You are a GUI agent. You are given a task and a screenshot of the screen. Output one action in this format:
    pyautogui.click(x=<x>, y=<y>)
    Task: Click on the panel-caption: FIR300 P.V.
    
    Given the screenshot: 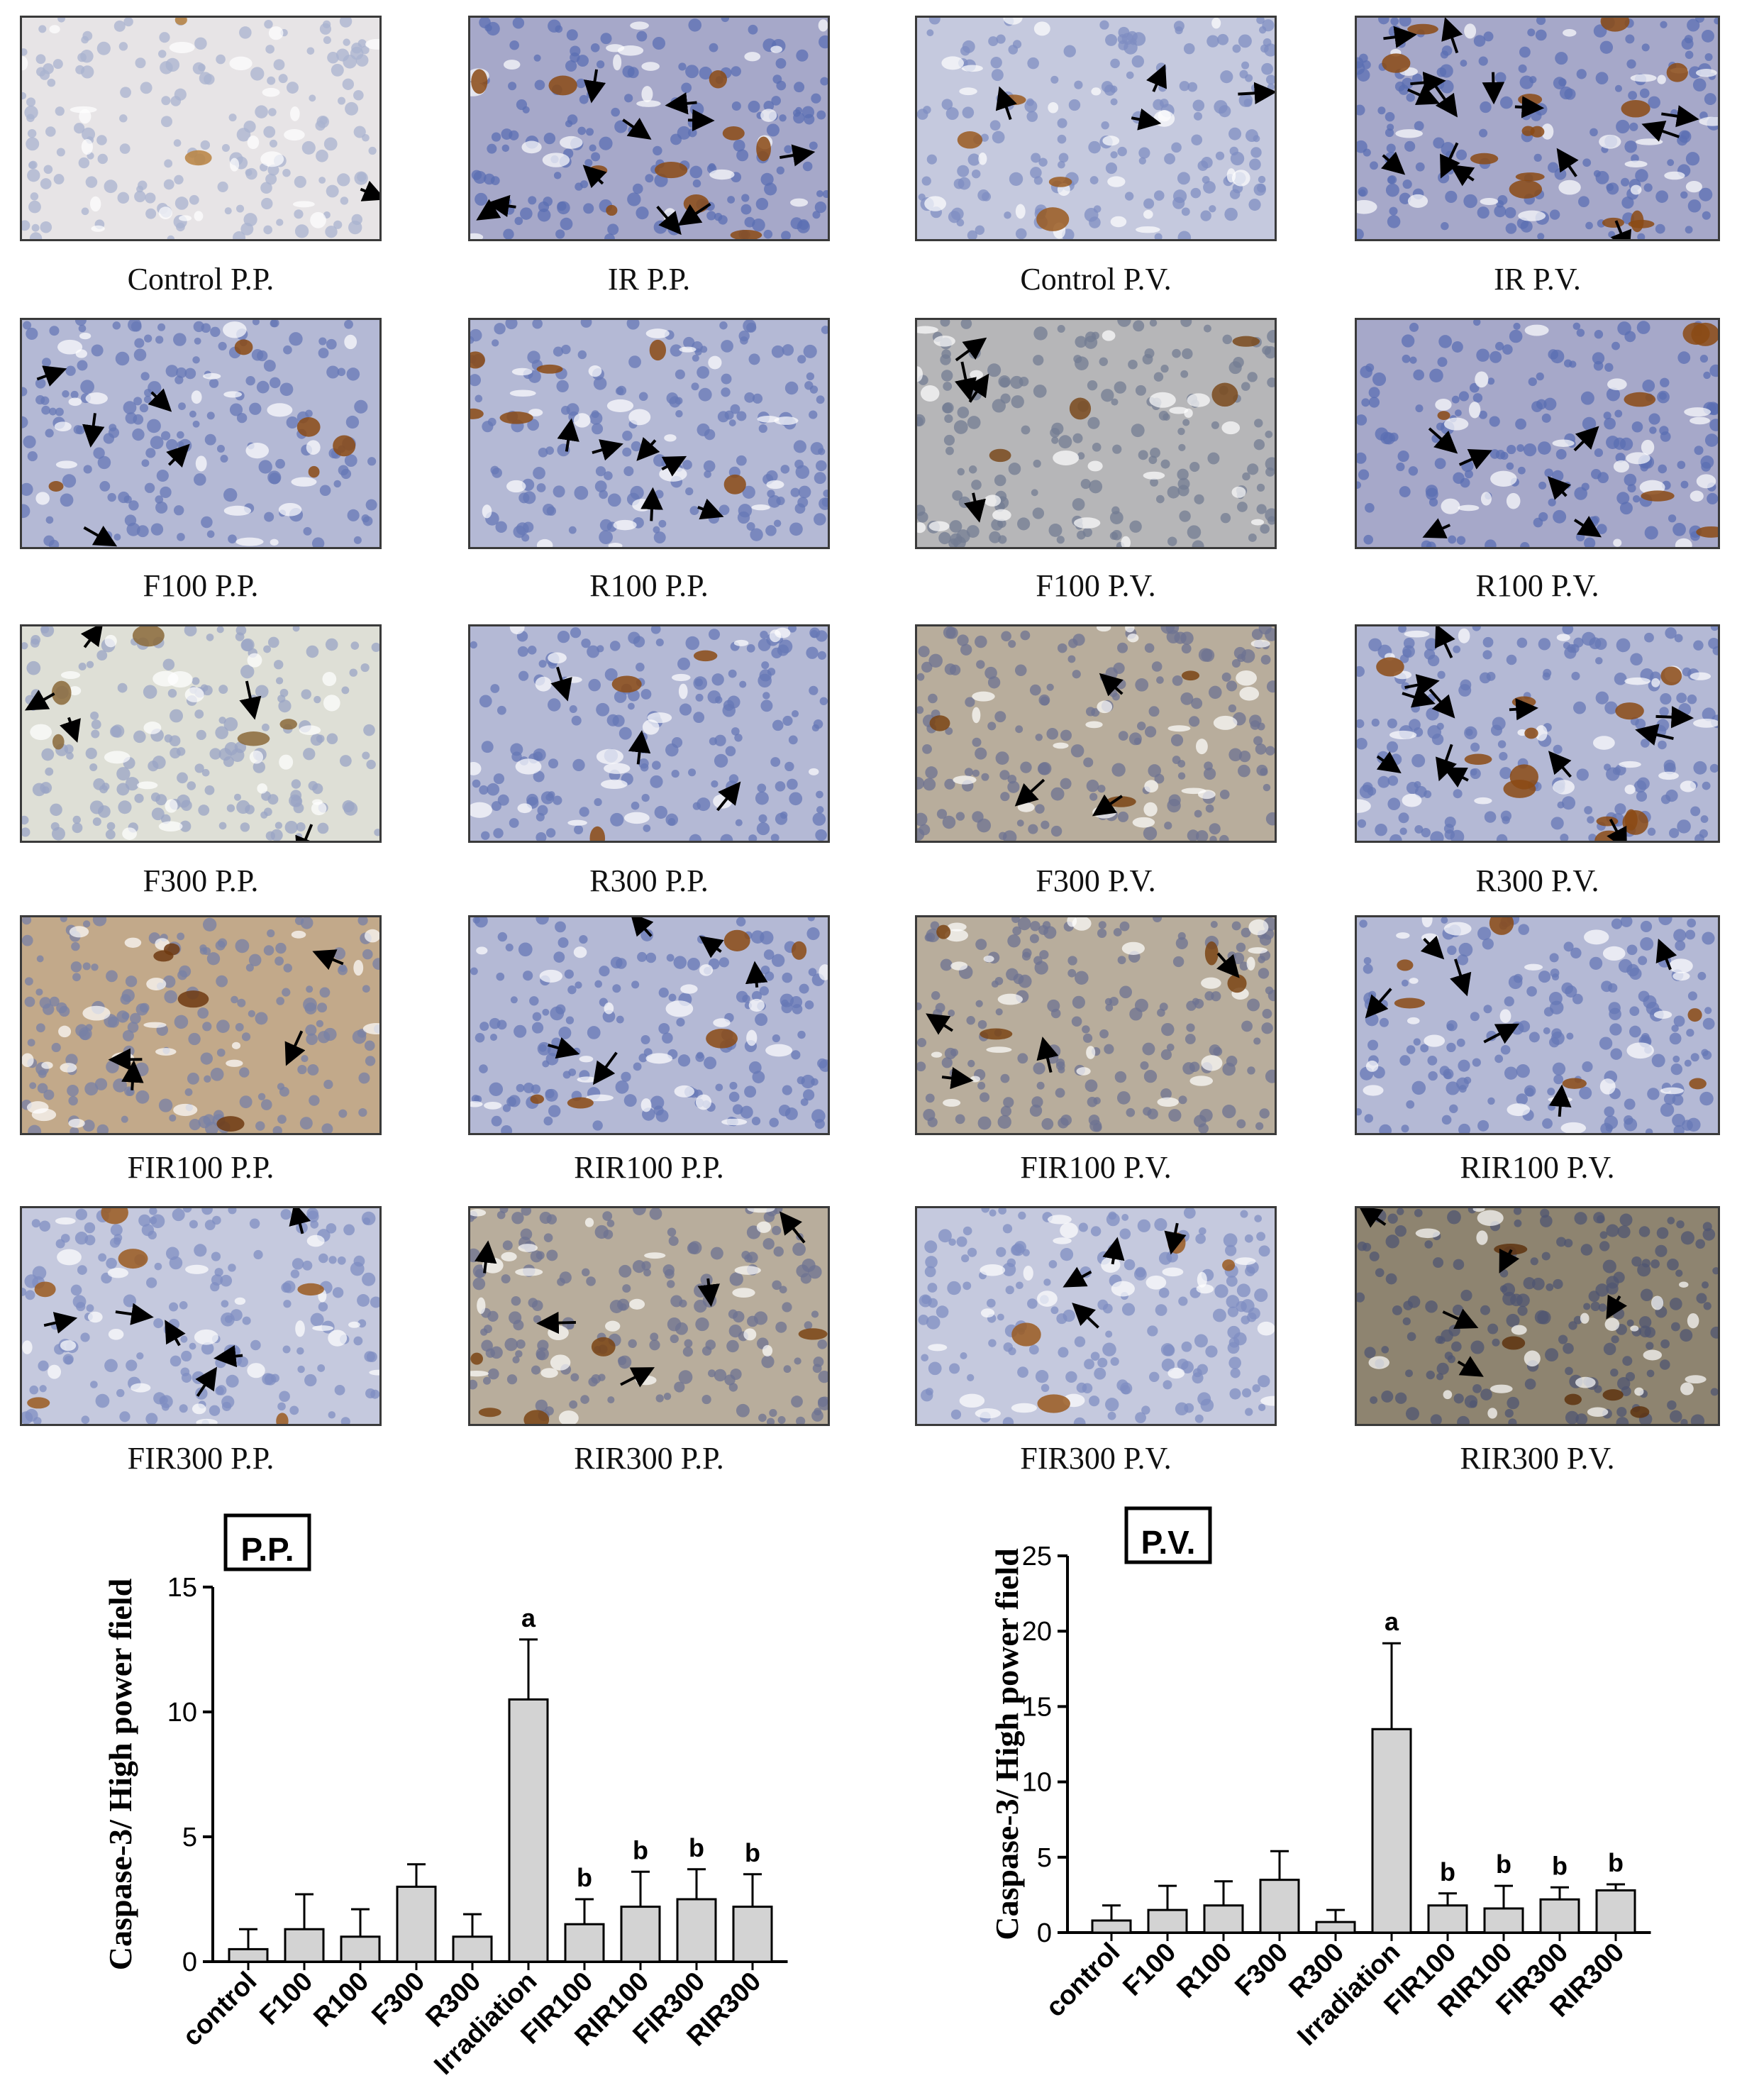 What is the action you would take?
    pyautogui.click(x=1096, y=1459)
    